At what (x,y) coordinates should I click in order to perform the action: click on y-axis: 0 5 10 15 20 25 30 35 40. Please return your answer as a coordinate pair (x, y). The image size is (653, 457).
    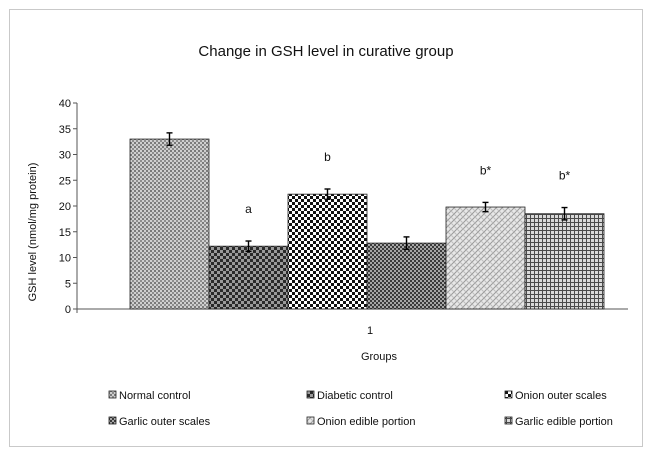
    Looking at the image, I should click on (68, 207).